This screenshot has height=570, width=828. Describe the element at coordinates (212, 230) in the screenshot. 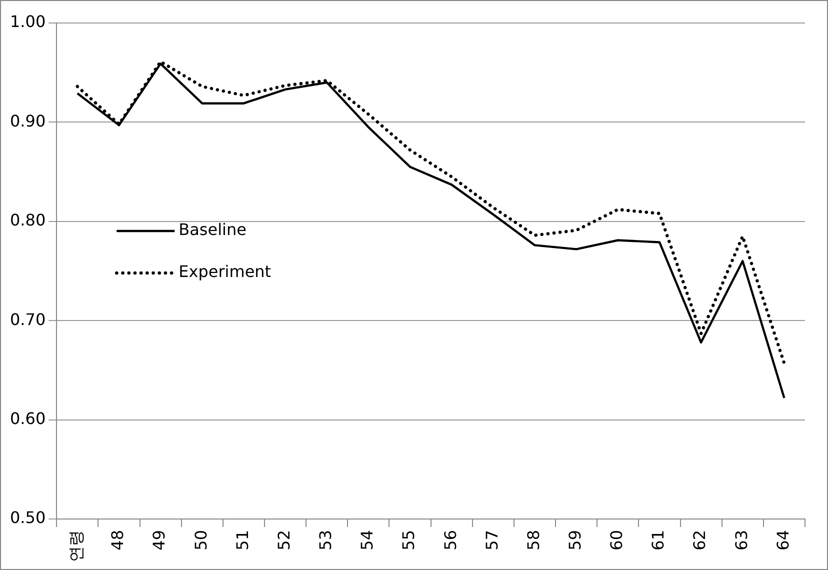

I see `legend-label: Baseline` at that location.